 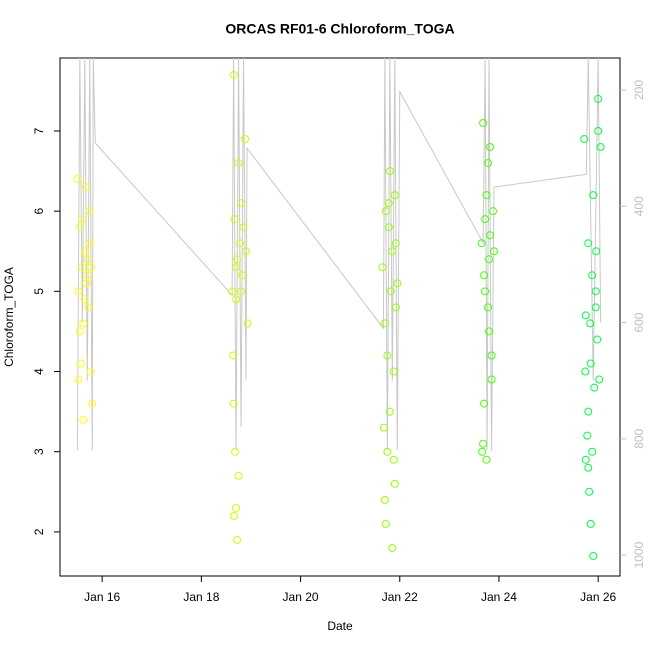 What do you see at coordinates (201, 597) in the screenshot?
I see `x-tick-label: Jan 18` at bounding box center [201, 597].